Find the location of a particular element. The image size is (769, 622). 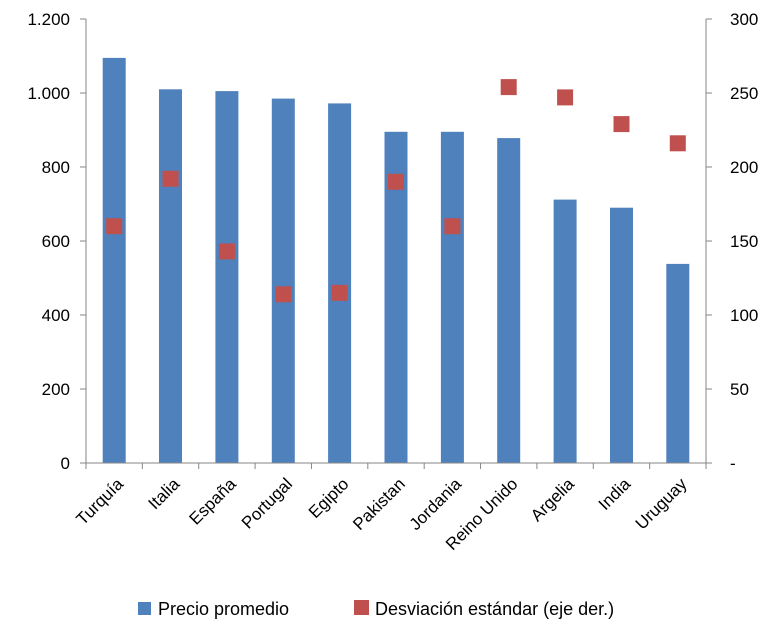

right-tick-label-5: 250 is located at coordinates (744, 93).